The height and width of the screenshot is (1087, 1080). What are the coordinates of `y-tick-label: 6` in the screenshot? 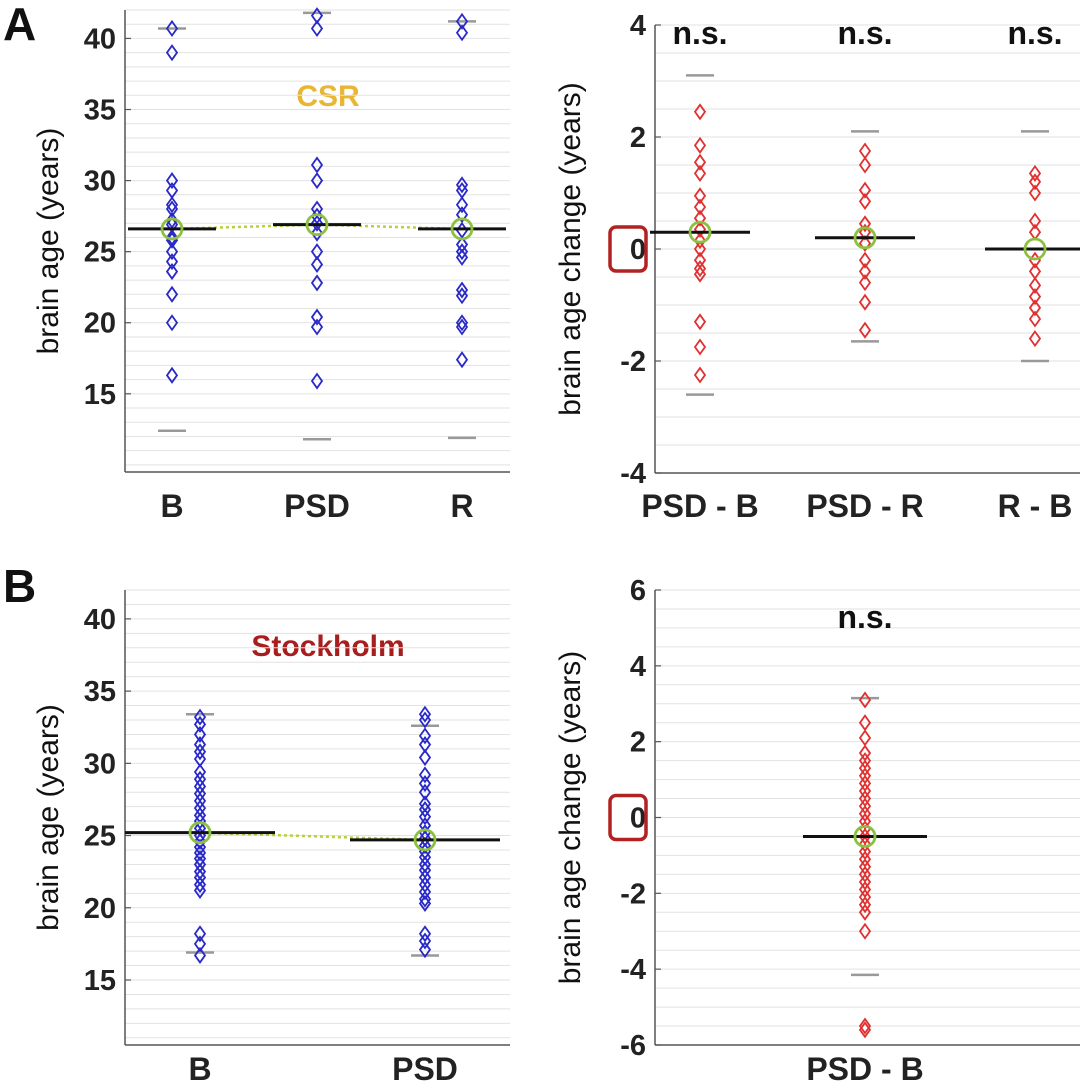 It's located at (638, 591).